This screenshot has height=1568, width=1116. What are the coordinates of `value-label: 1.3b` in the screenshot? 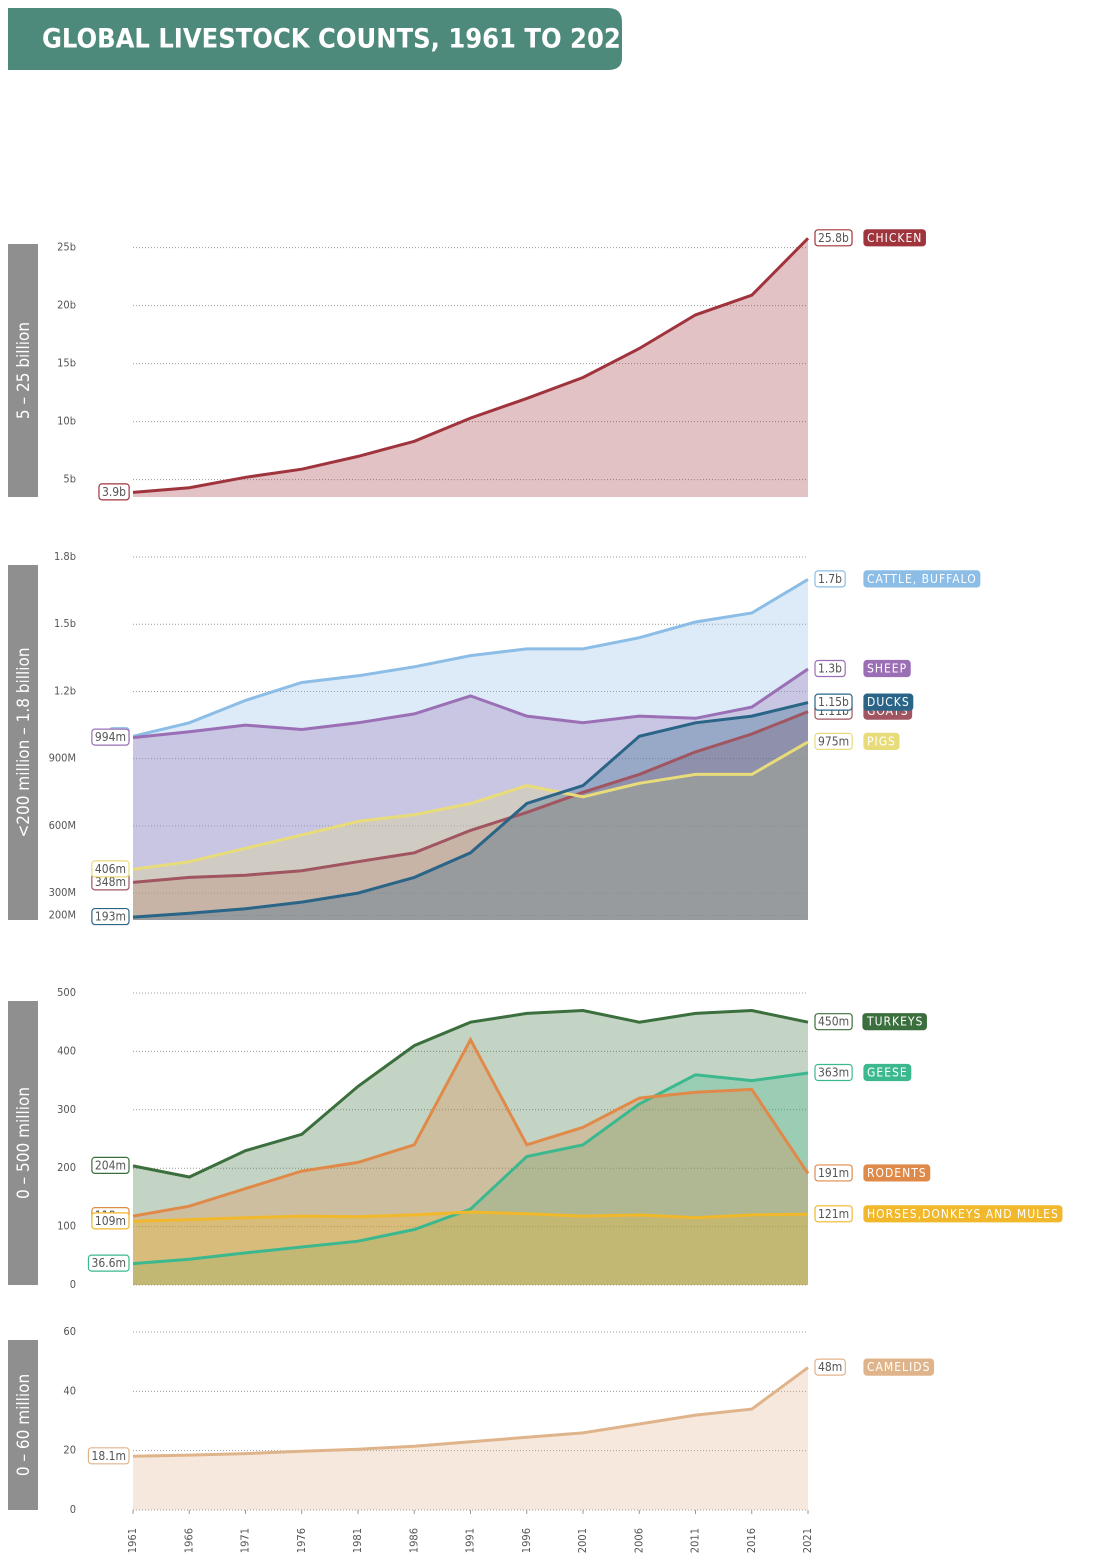 It's located at (830, 669).